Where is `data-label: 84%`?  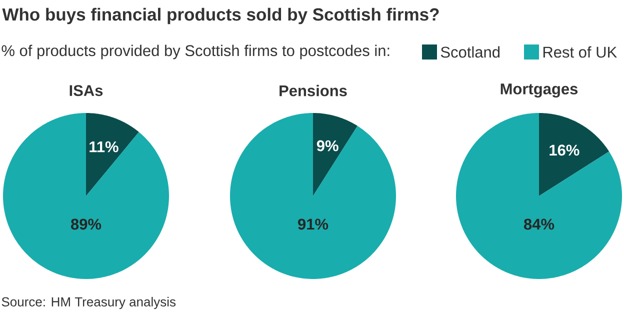
data-label: 84% is located at coordinates (539, 224).